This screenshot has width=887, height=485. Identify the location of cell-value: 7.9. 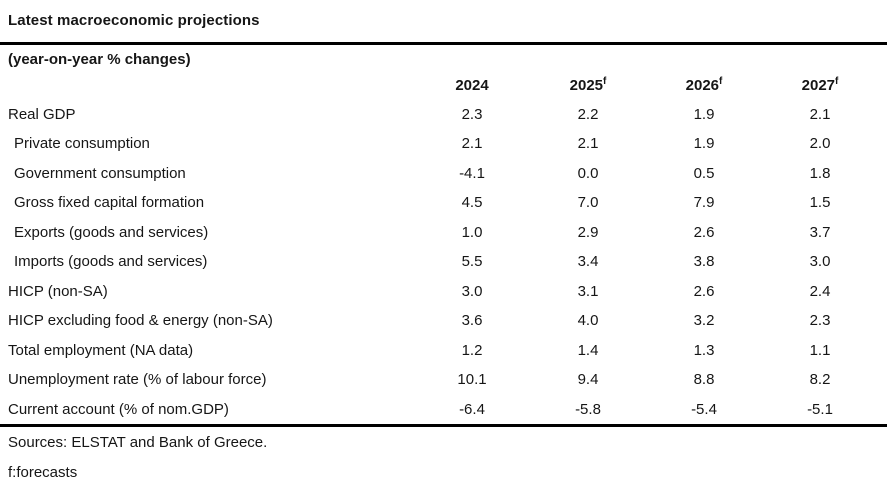
(704, 203).